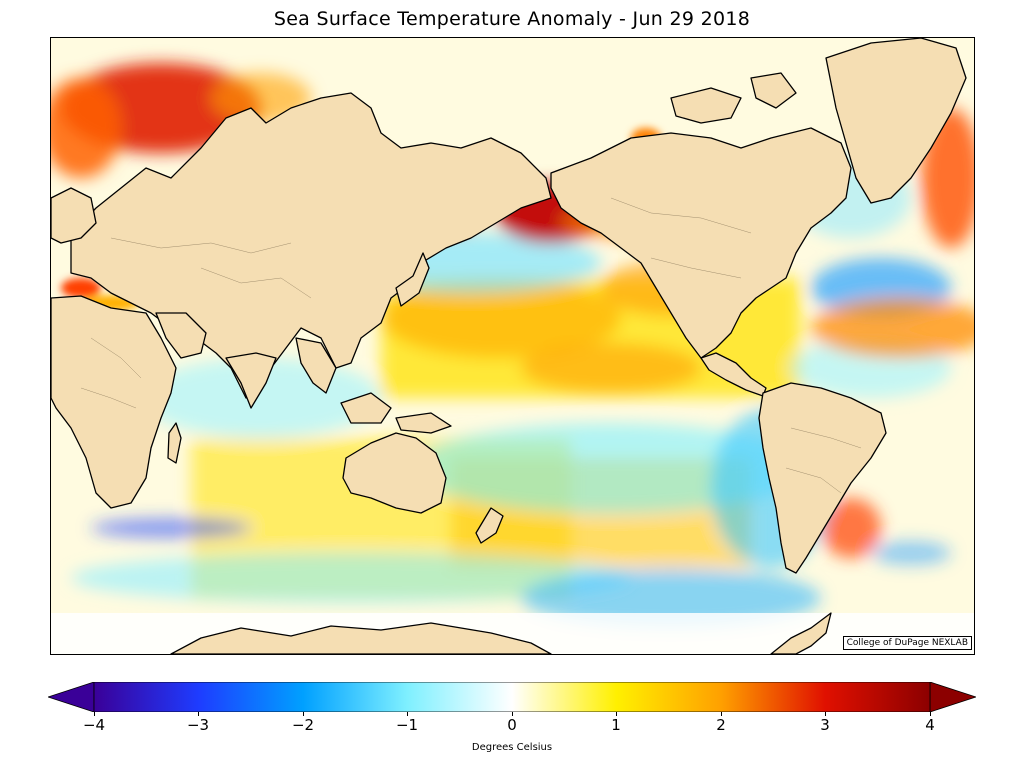  I want to click on new-zealand-islands, so click(489, 525).